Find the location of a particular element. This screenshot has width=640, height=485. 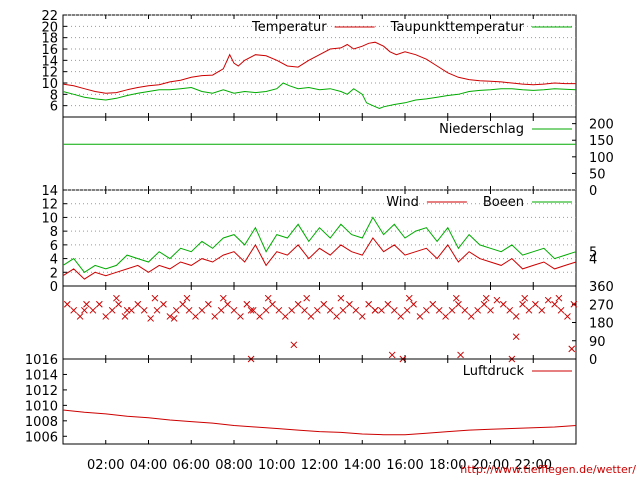

y-tick-label: 360 is located at coordinates (601, 287).